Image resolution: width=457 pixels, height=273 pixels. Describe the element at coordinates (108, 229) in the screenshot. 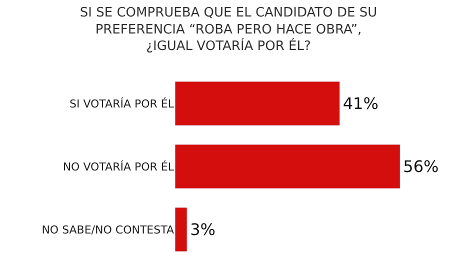

I see `y-tick-label: NO SABE/NO CONTESTA` at that location.